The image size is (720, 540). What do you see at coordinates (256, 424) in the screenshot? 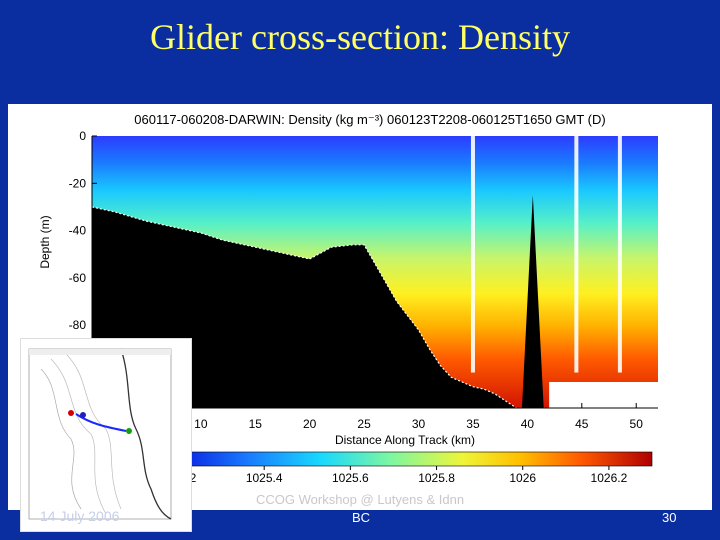
I see `x-tick-label: 15` at bounding box center [256, 424].